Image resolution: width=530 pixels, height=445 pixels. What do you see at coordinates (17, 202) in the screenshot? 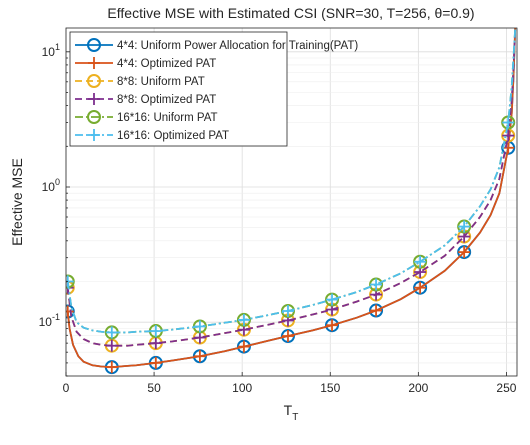
I see `y-axis-label: Effective MSE` at bounding box center [17, 202].